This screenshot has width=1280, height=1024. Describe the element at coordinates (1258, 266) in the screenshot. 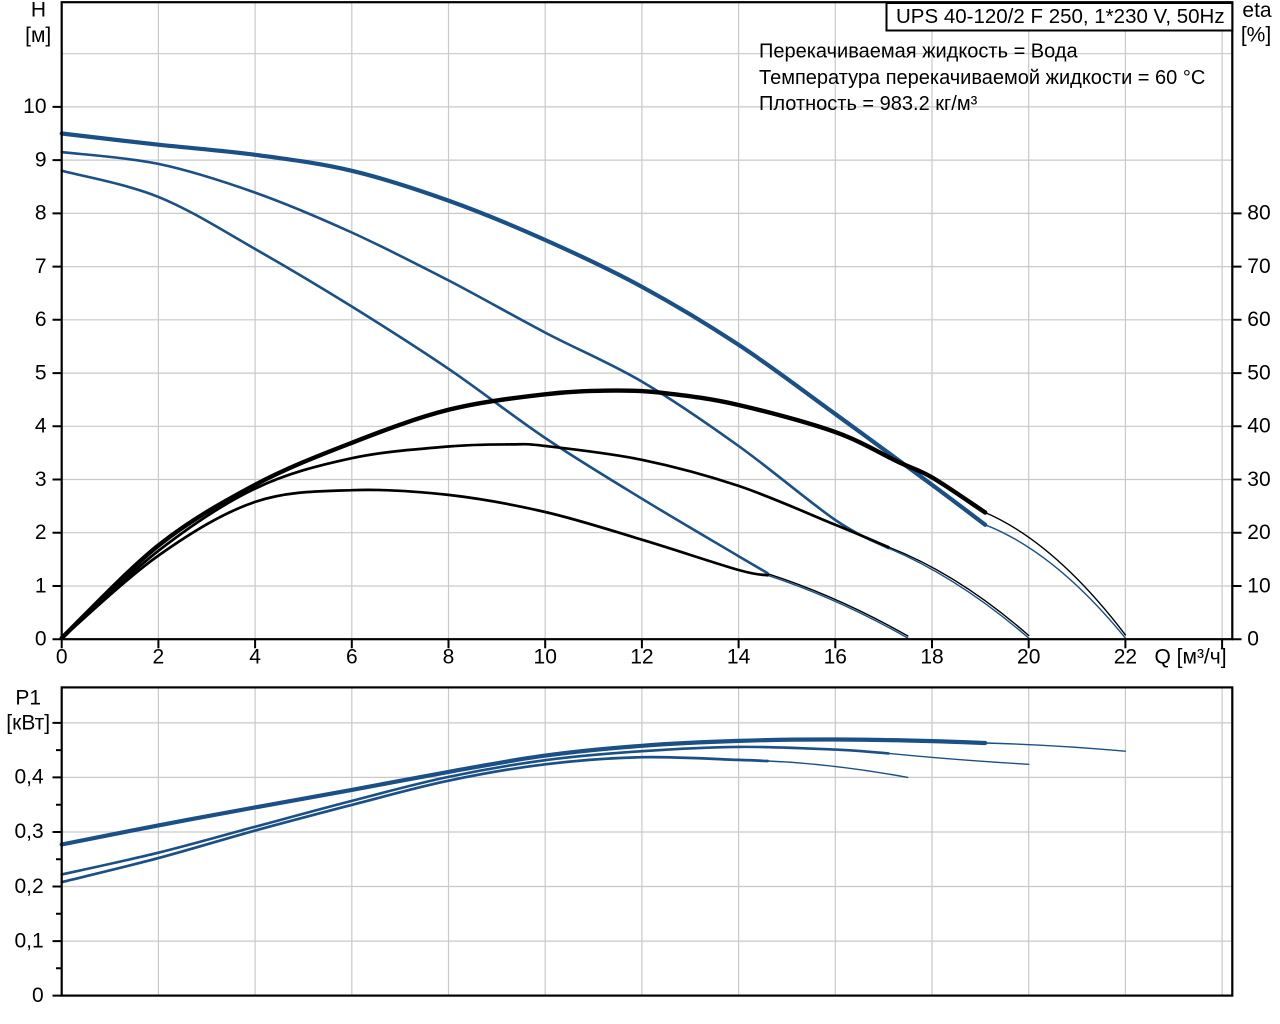

I see `svg-text: 70` at that location.